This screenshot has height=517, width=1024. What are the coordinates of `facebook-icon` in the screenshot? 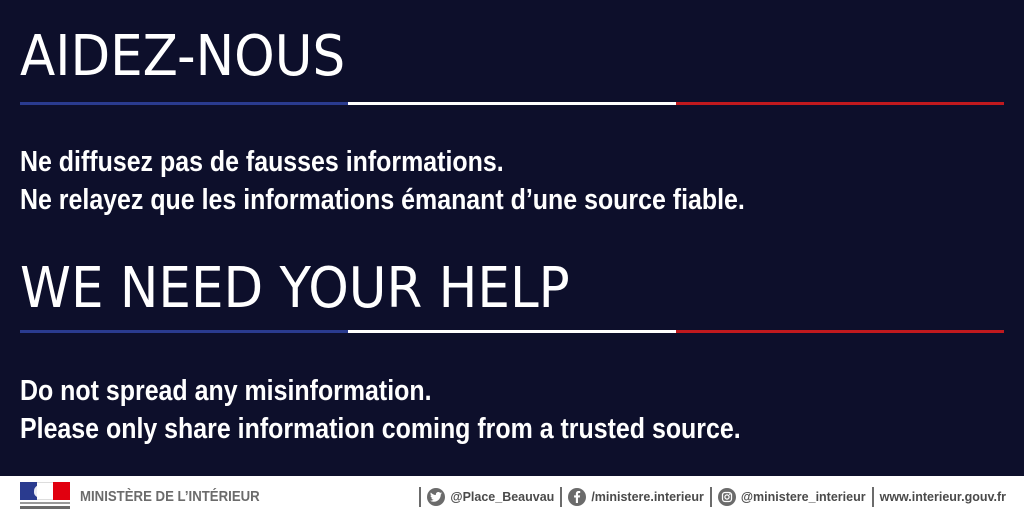 It's located at (577, 497).